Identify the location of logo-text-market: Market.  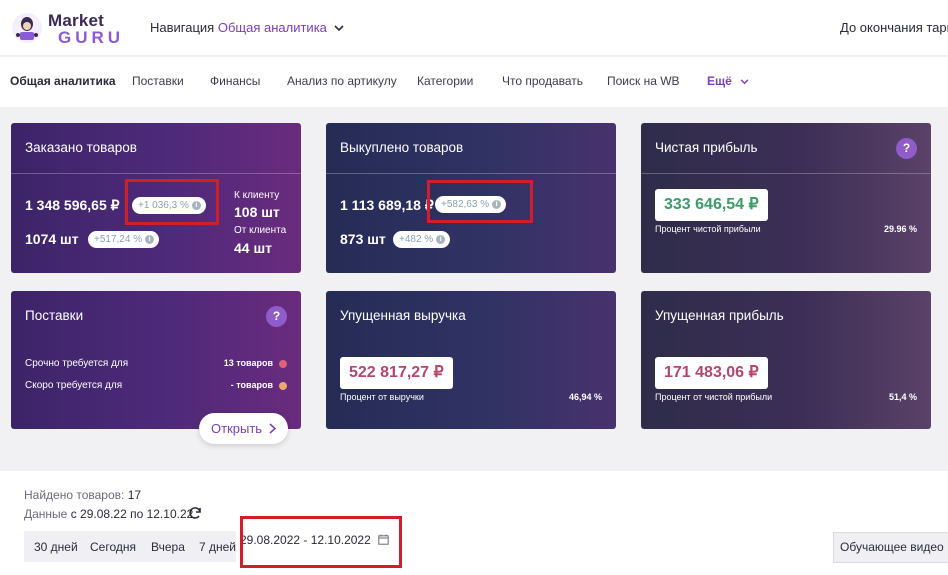
(76, 20).